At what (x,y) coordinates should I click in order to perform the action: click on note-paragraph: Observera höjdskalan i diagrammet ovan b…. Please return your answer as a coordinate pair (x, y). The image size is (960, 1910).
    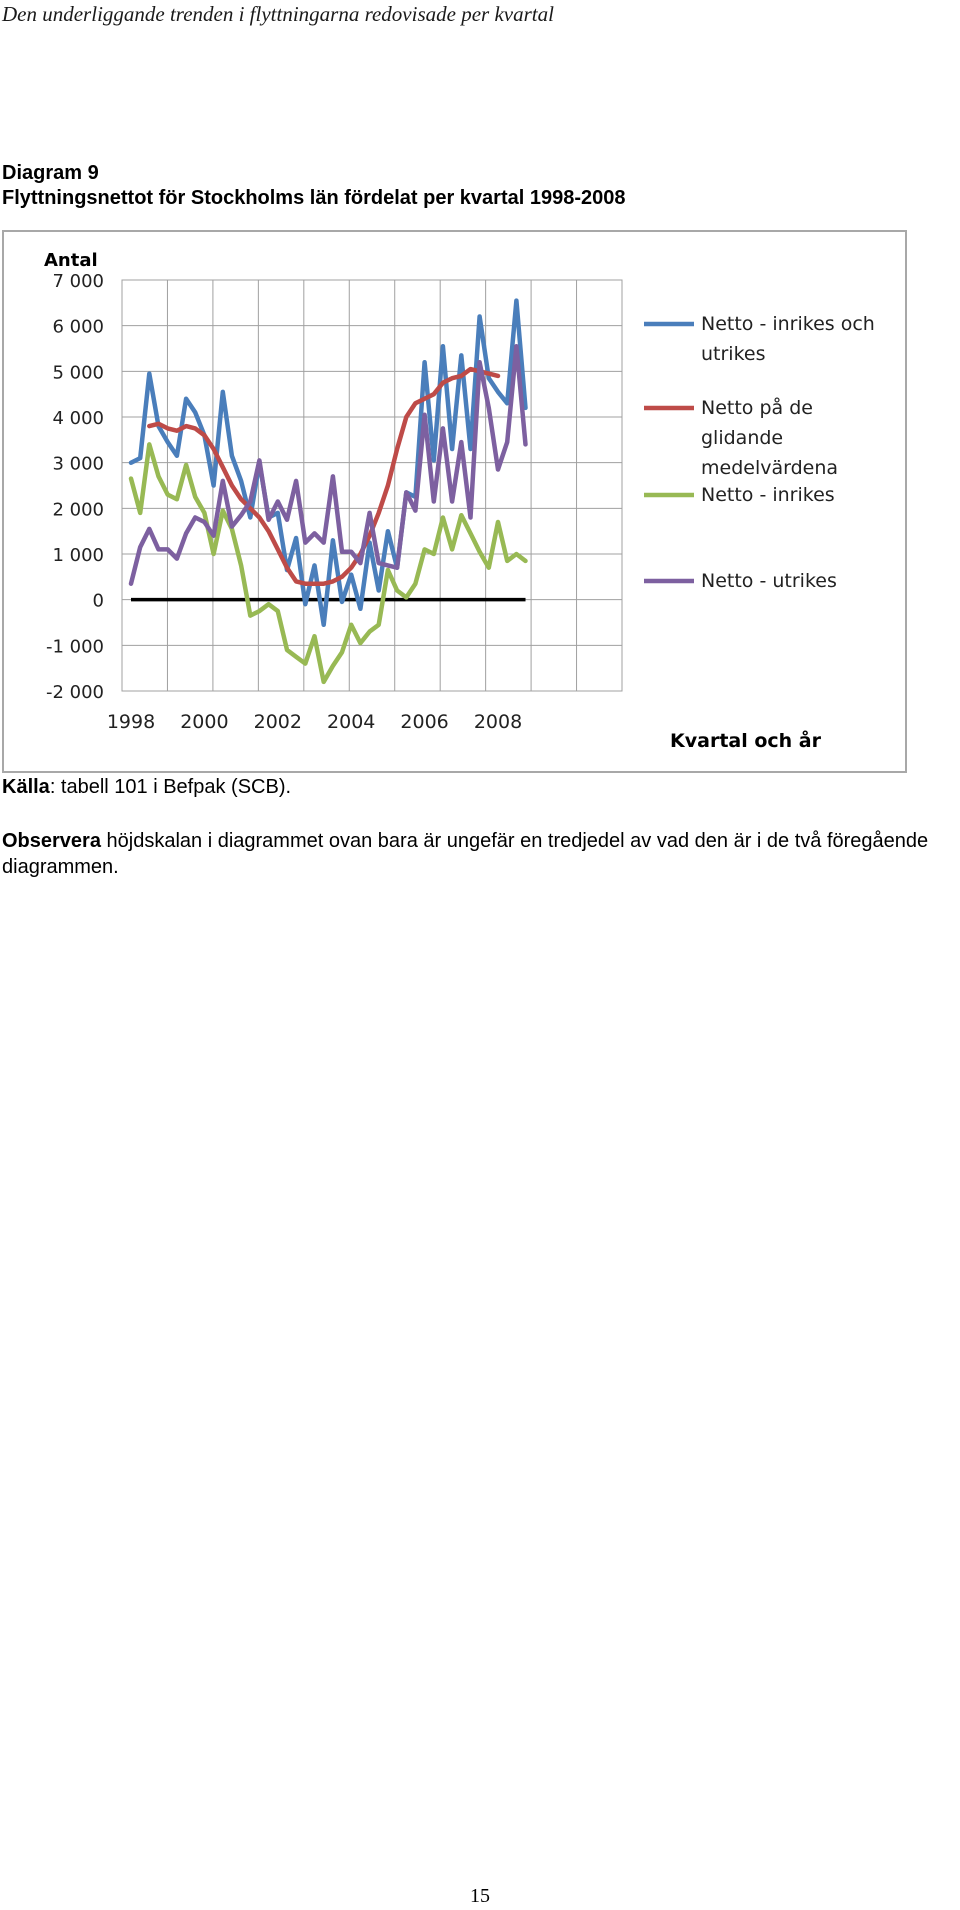
    Looking at the image, I should click on (479, 854).